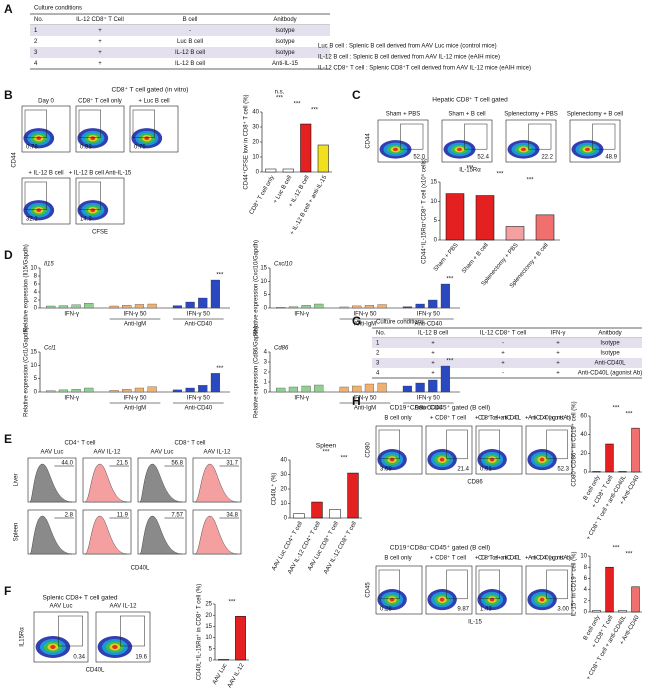 The height and width of the screenshot is (688, 650). Describe the element at coordinates (246, 141) in the screenshot. I see `y-axis-label: CD44⁺CFSE low in CD8⁺ T cell (%)` at that location.